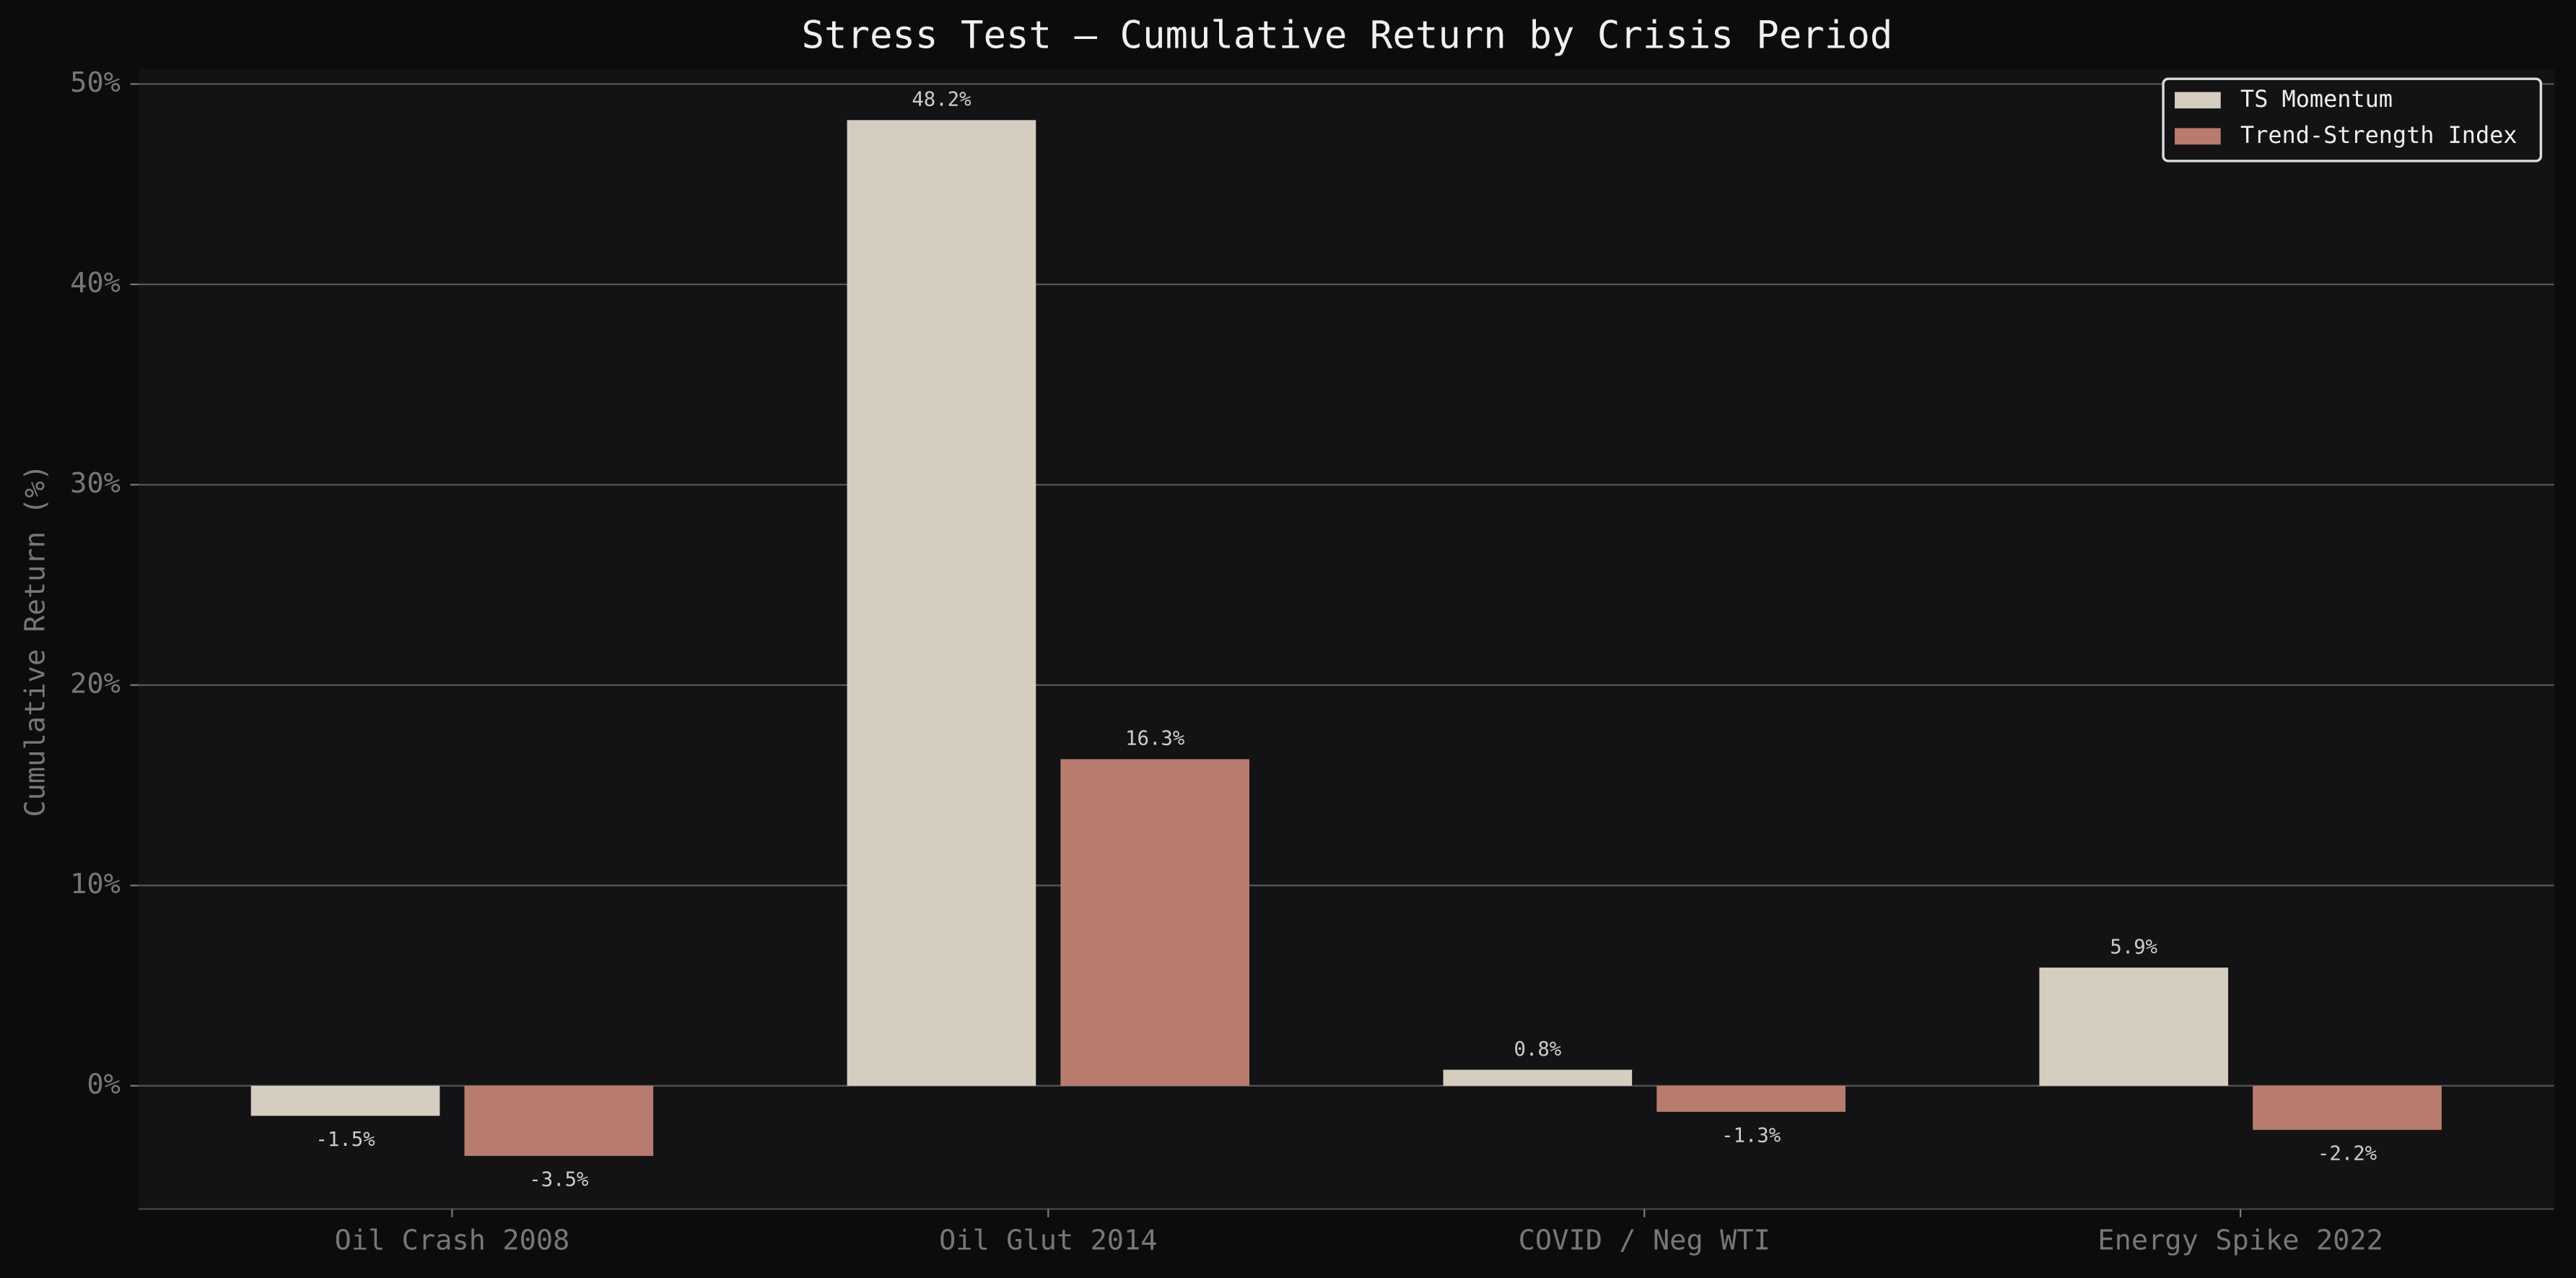 The image size is (2576, 1278). What do you see at coordinates (941, 100) in the screenshot?
I see `value-label: 48.2%` at bounding box center [941, 100].